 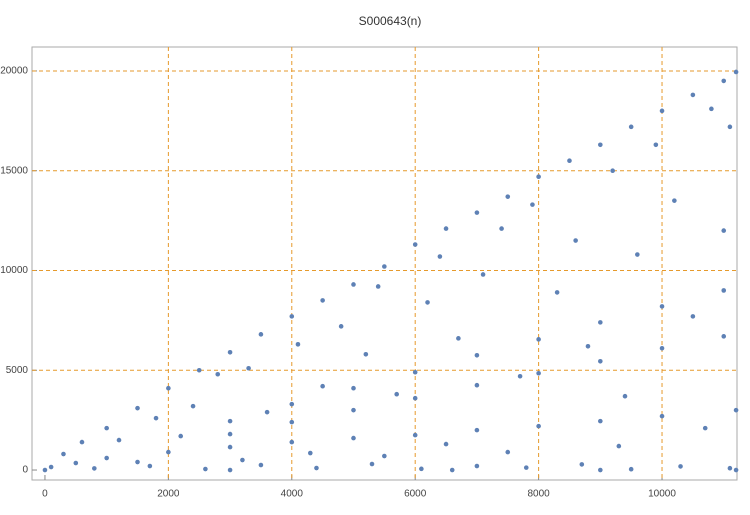 What do you see at coordinates (45, 494) in the screenshot?
I see `x-tick-label: 0` at bounding box center [45, 494].